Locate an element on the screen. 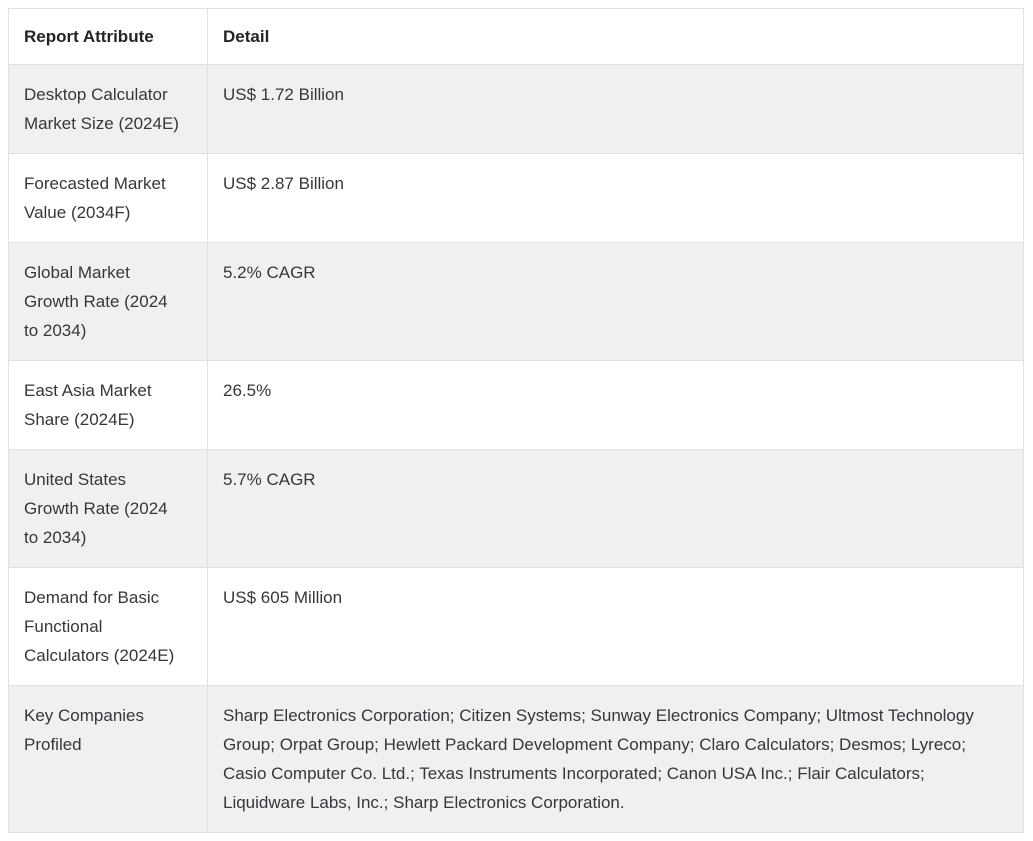 Image resolution: width=1033 pixels, height=841 pixels. attribute-cell: Forecasted Market Value (2034F) is located at coordinates (108, 198).